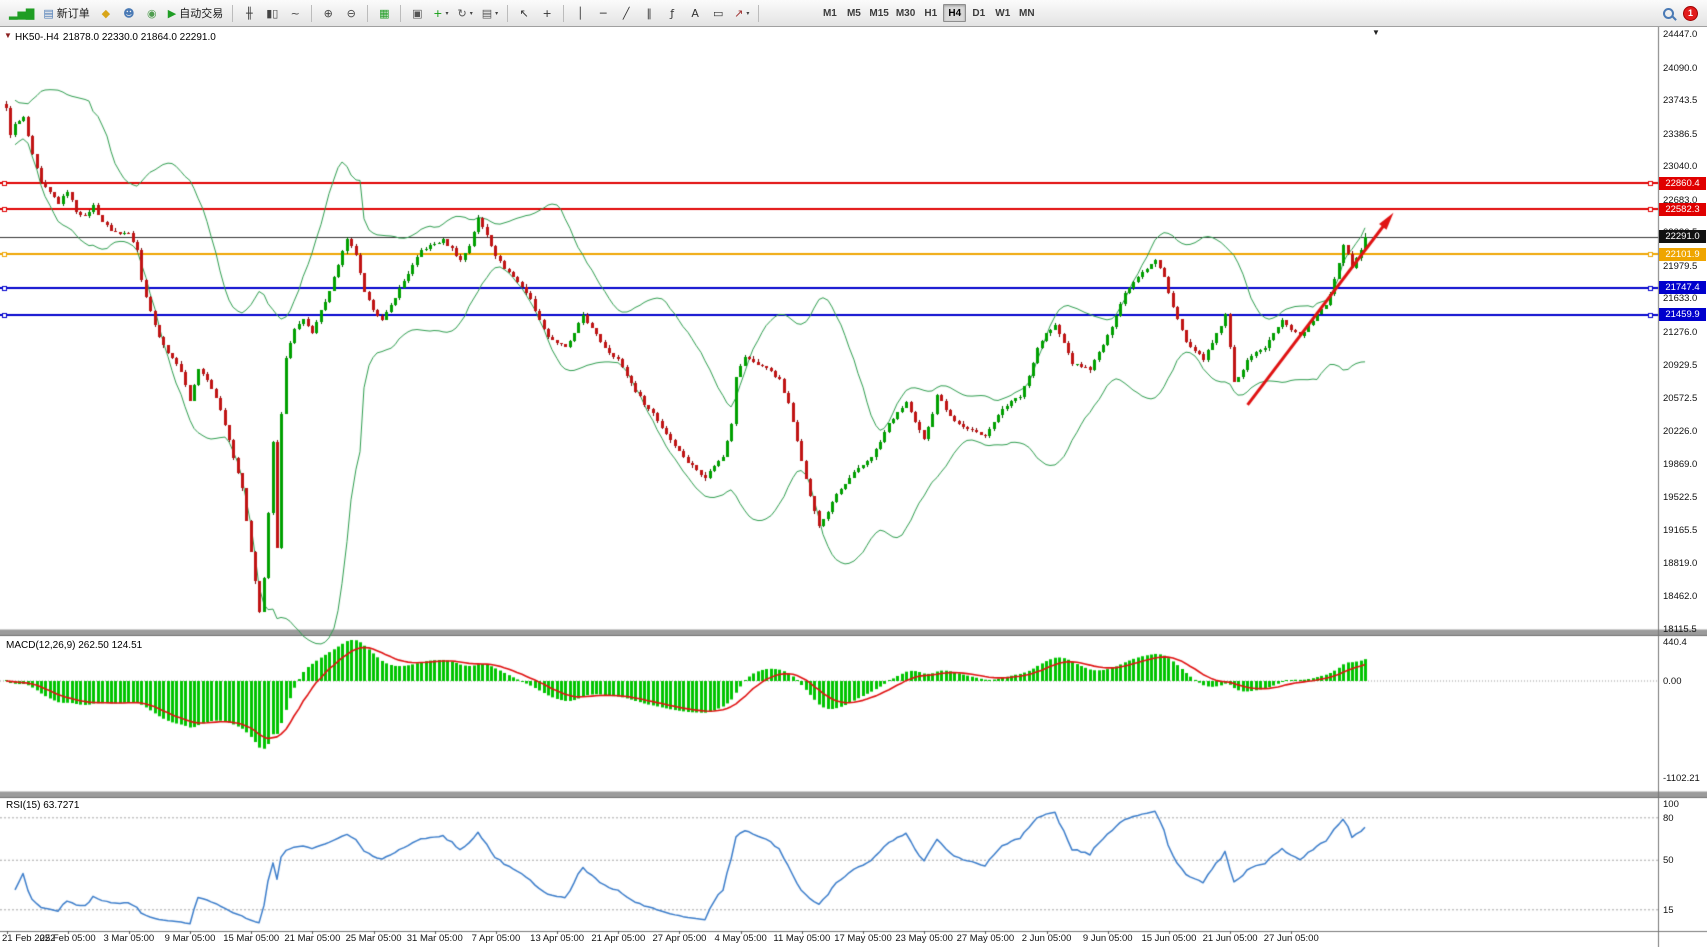 The height and width of the screenshot is (947, 1707). Describe the element at coordinates (955, 13) in the screenshot. I see `timeframe-h4-button: H4` at that location.